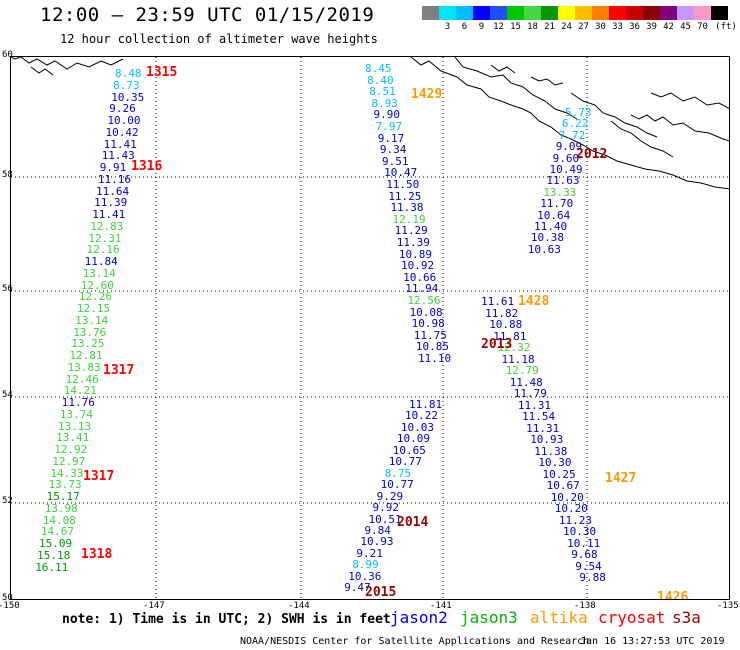 The height and width of the screenshot is (650, 740). What do you see at coordinates (428, 324) in the screenshot?
I see `wave-height-value: 10.98` at bounding box center [428, 324].